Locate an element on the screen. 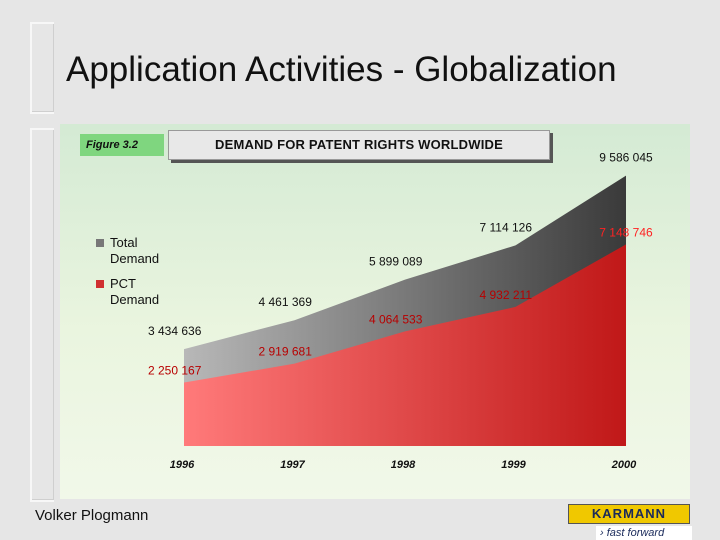  pct-value-label-1996: 2 250 167 is located at coordinates (175, 371).